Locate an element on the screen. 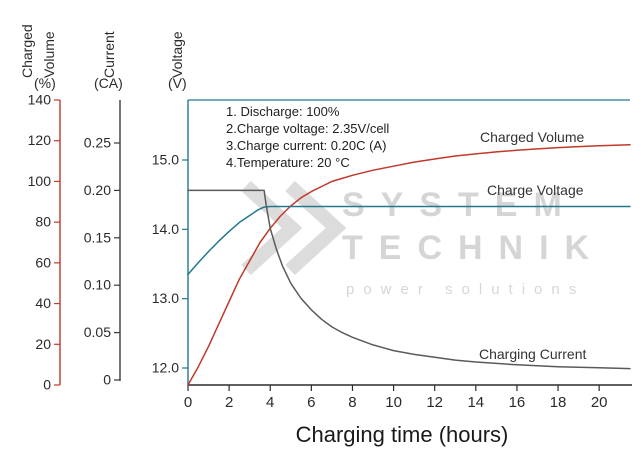 The height and width of the screenshot is (463, 644). volume-axis-unit: (%) is located at coordinates (45, 83).